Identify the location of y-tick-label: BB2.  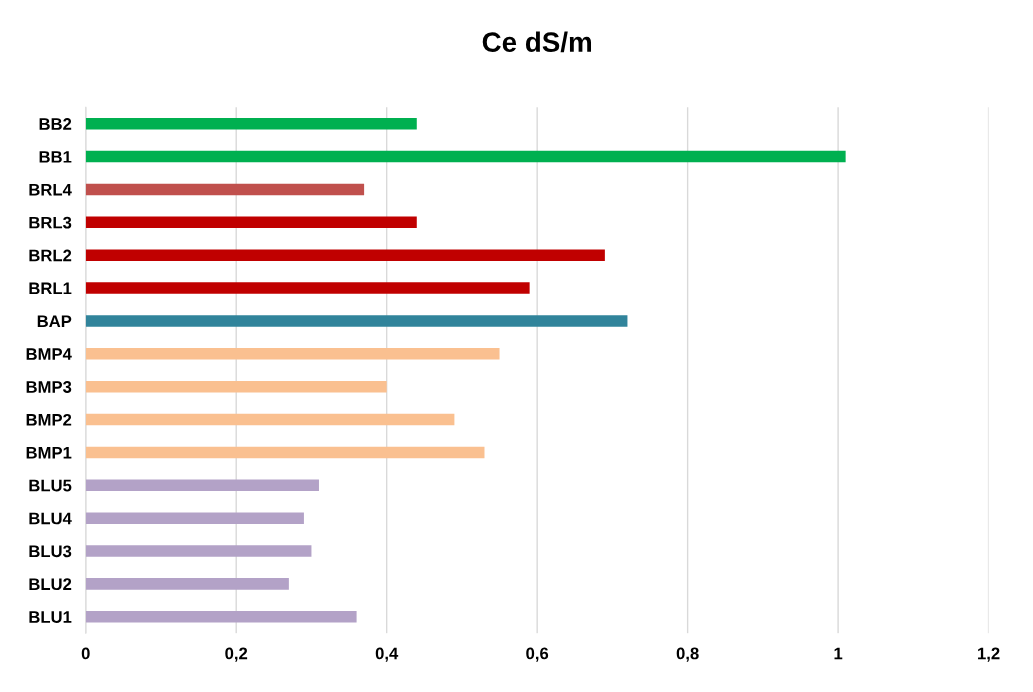
(55, 124).